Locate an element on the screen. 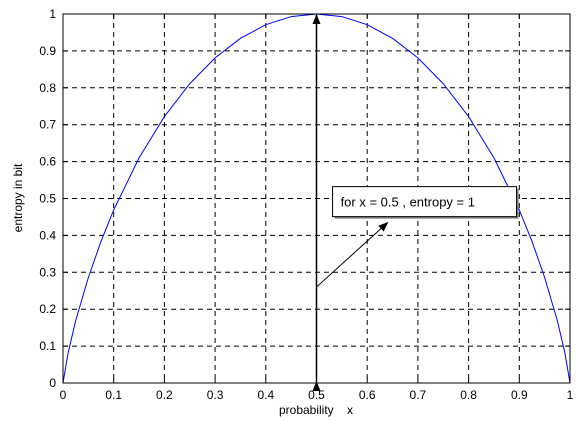 Image resolution: width=576 pixels, height=421 pixels. y-tick-label: 0.5 is located at coordinates (47, 199).